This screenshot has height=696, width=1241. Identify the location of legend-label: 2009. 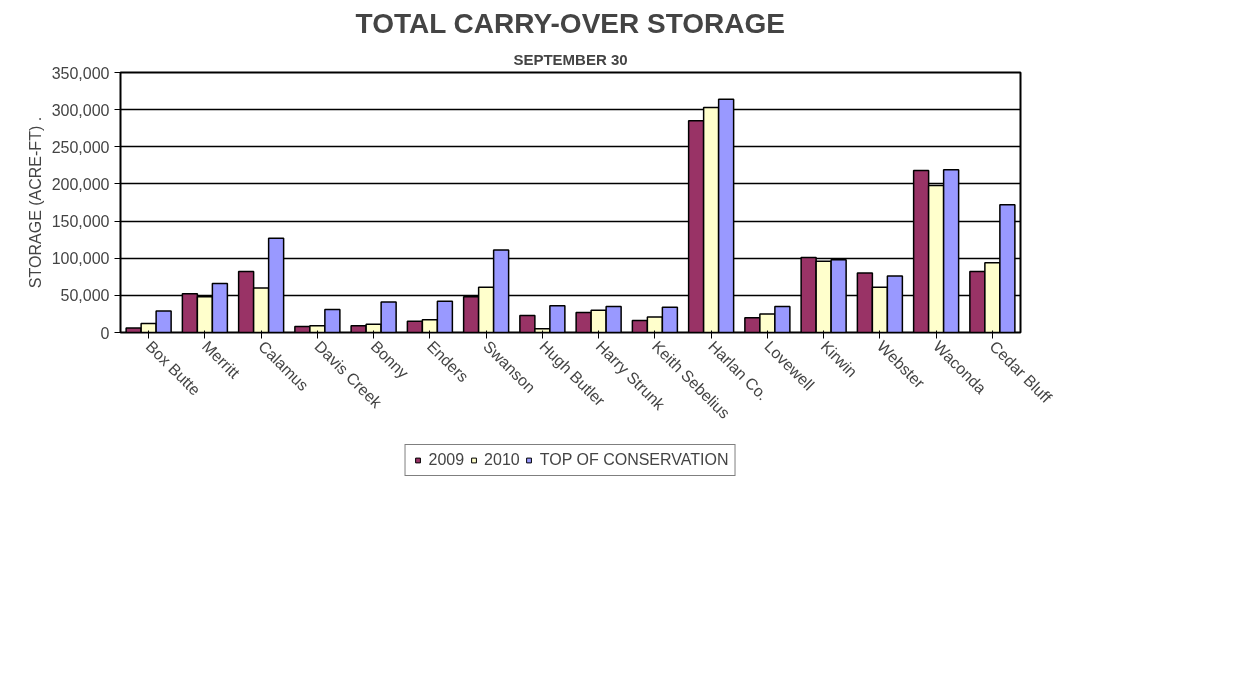
(446, 460).